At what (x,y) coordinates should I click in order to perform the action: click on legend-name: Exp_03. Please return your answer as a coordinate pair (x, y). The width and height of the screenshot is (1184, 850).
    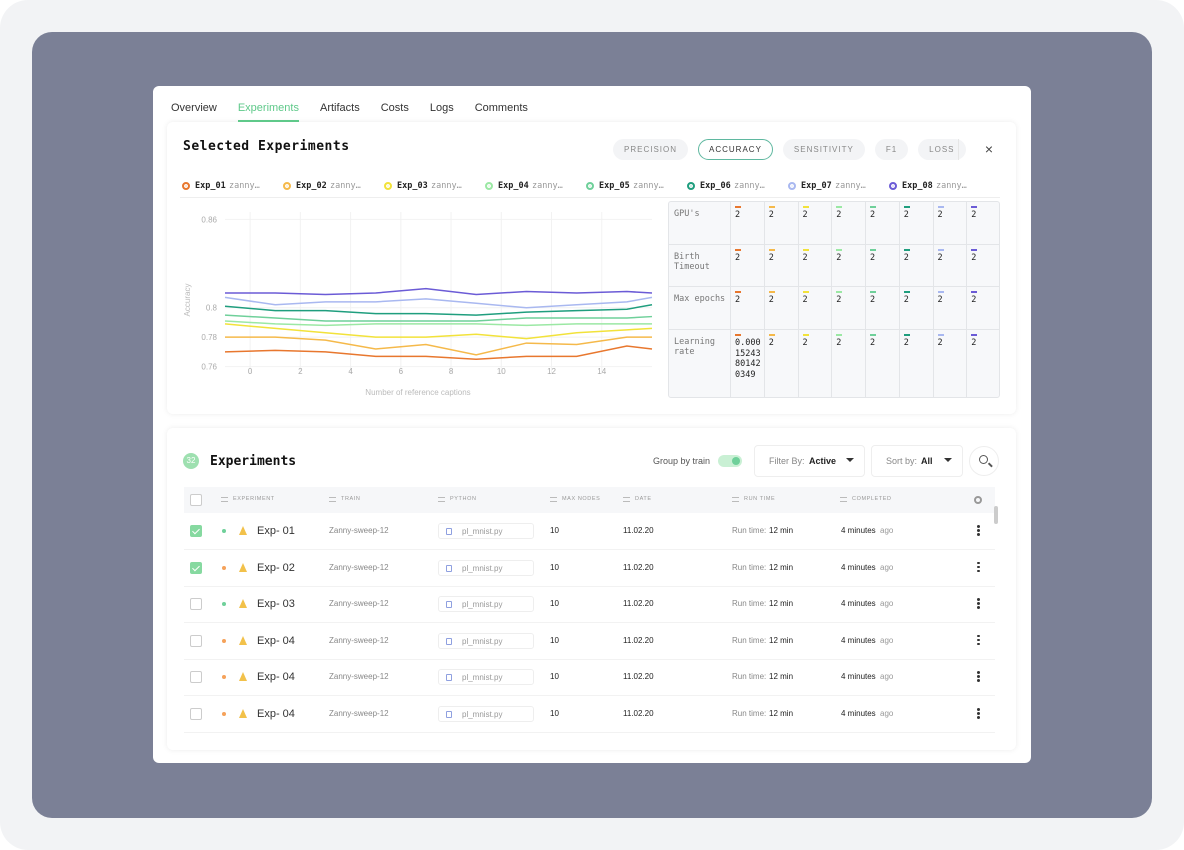
    Looking at the image, I should click on (412, 186).